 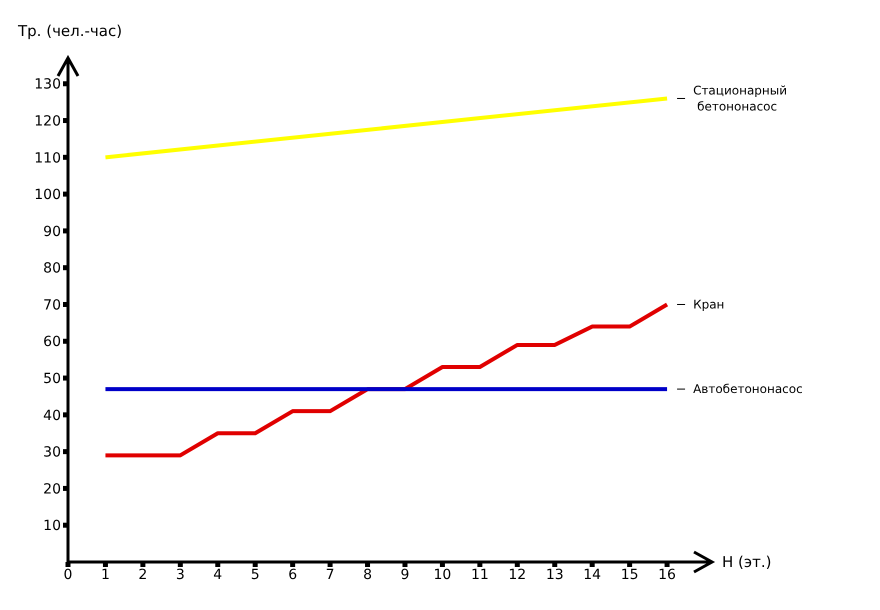 What do you see at coordinates (330, 574) in the screenshot?
I see `x-tick-label: 7` at bounding box center [330, 574].